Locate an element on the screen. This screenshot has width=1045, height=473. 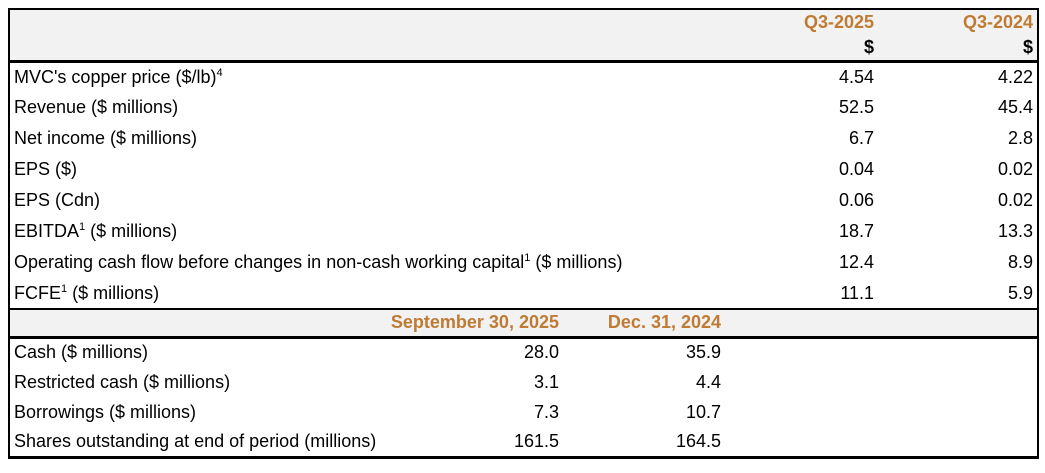
metric-label: EBITDA1 ($ millions) is located at coordinates (96, 231).